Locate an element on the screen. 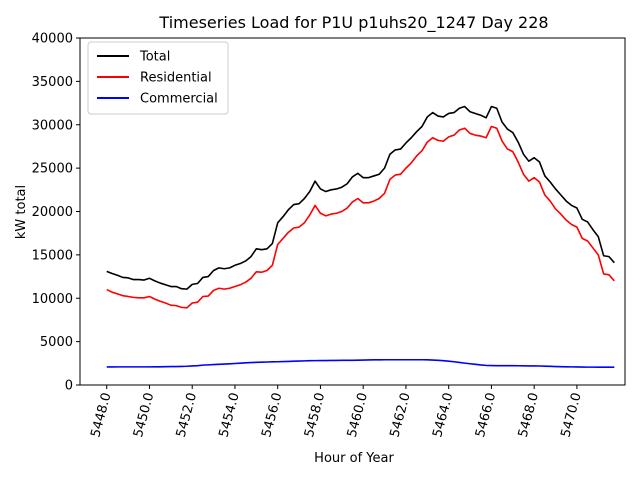 The width and height of the screenshot is (640, 480). series-line-commercial is located at coordinates (360, 363).